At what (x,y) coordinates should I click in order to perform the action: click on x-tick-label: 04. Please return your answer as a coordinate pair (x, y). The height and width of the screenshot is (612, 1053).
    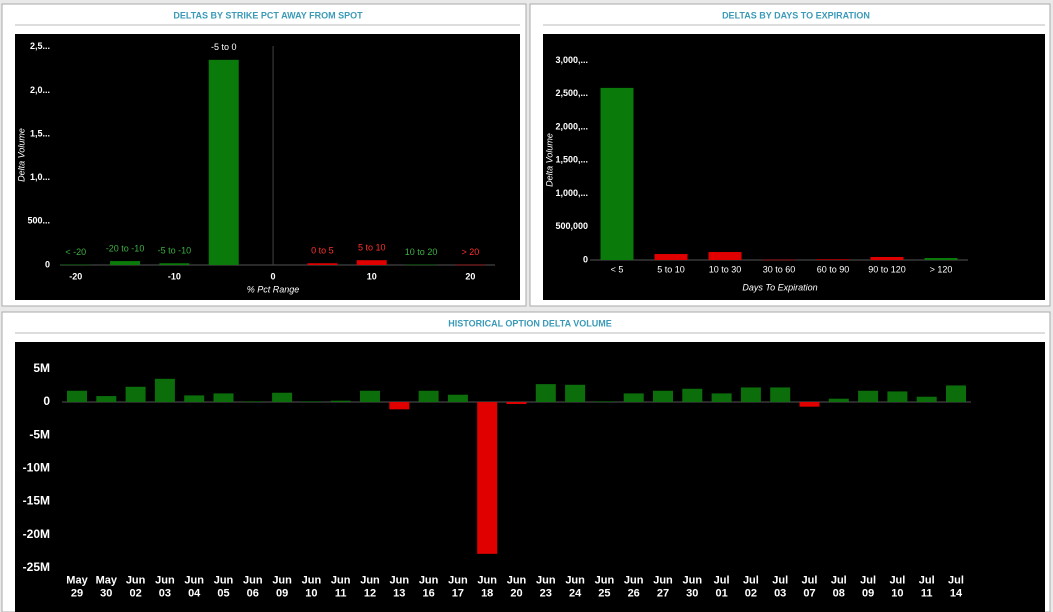
    Looking at the image, I should click on (194, 593).